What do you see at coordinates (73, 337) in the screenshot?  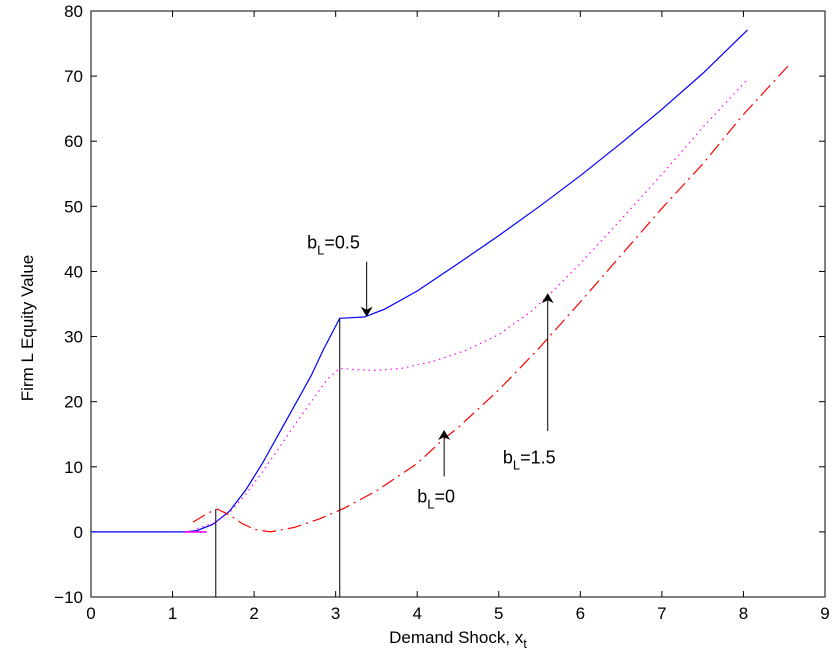 I see `y-tick-label: 30` at bounding box center [73, 337].